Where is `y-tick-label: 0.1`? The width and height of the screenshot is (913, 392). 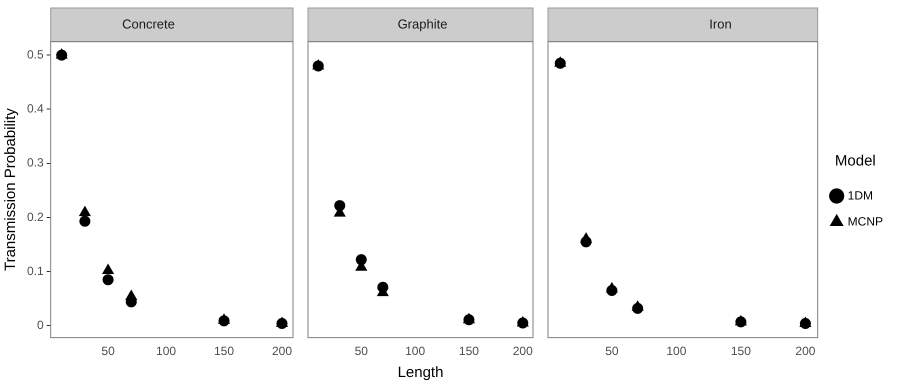
y-tick-label: 0.1 is located at coordinates (35, 271).